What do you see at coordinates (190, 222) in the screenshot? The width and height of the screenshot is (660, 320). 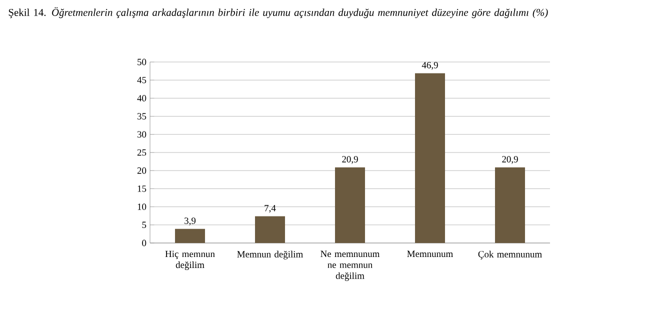 I see `data-label: 3,9` at bounding box center [190, 222].